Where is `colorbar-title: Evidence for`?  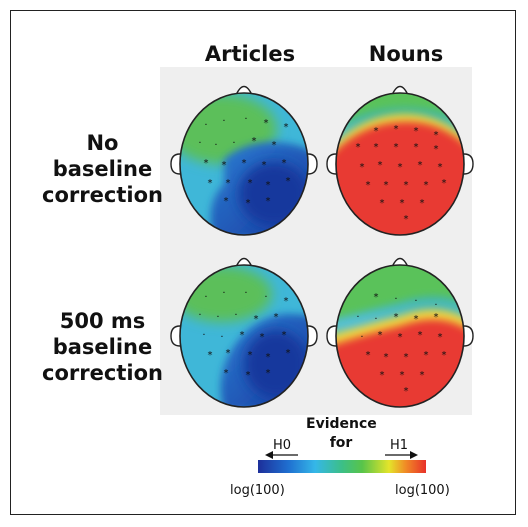 colorbar-title: Evidence for is located at coordinates (341, 434).